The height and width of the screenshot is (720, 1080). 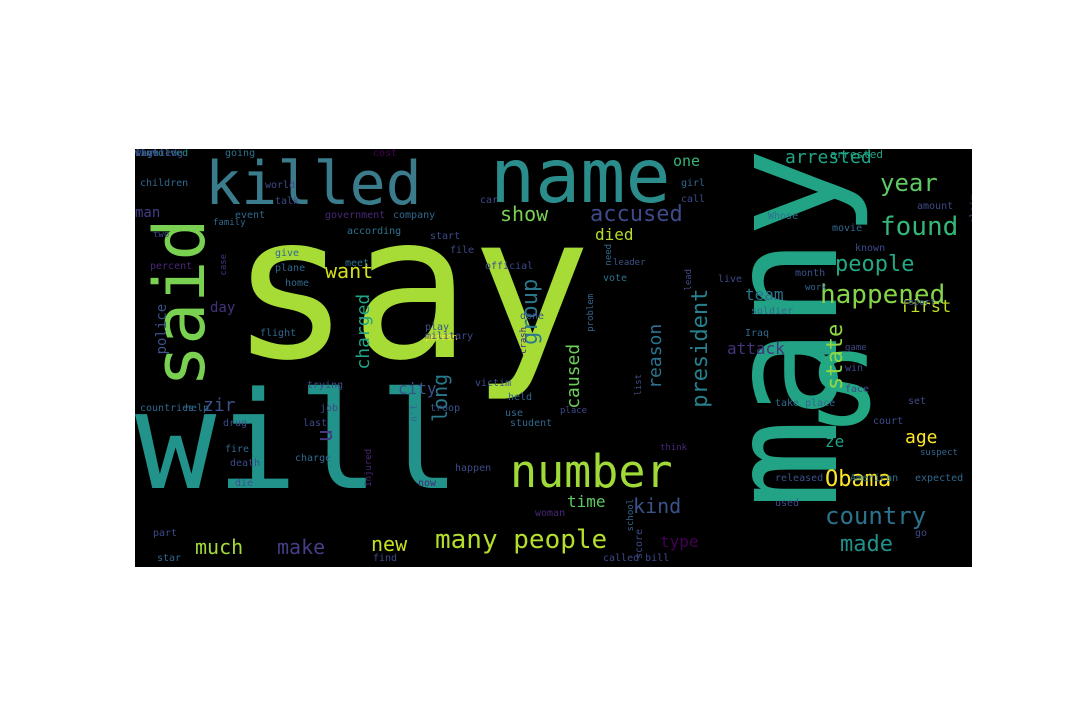 I want to click on cloud-word: located, so click(x=156, y=154).